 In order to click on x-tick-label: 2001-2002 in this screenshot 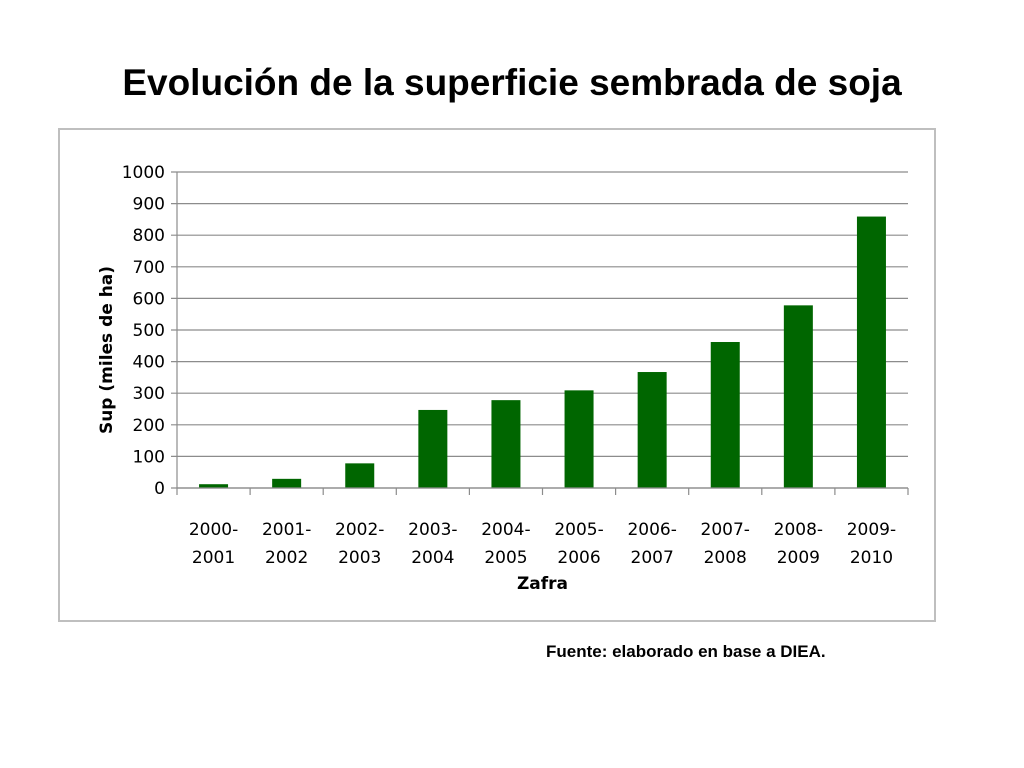, I will do `click(286, 544)`.